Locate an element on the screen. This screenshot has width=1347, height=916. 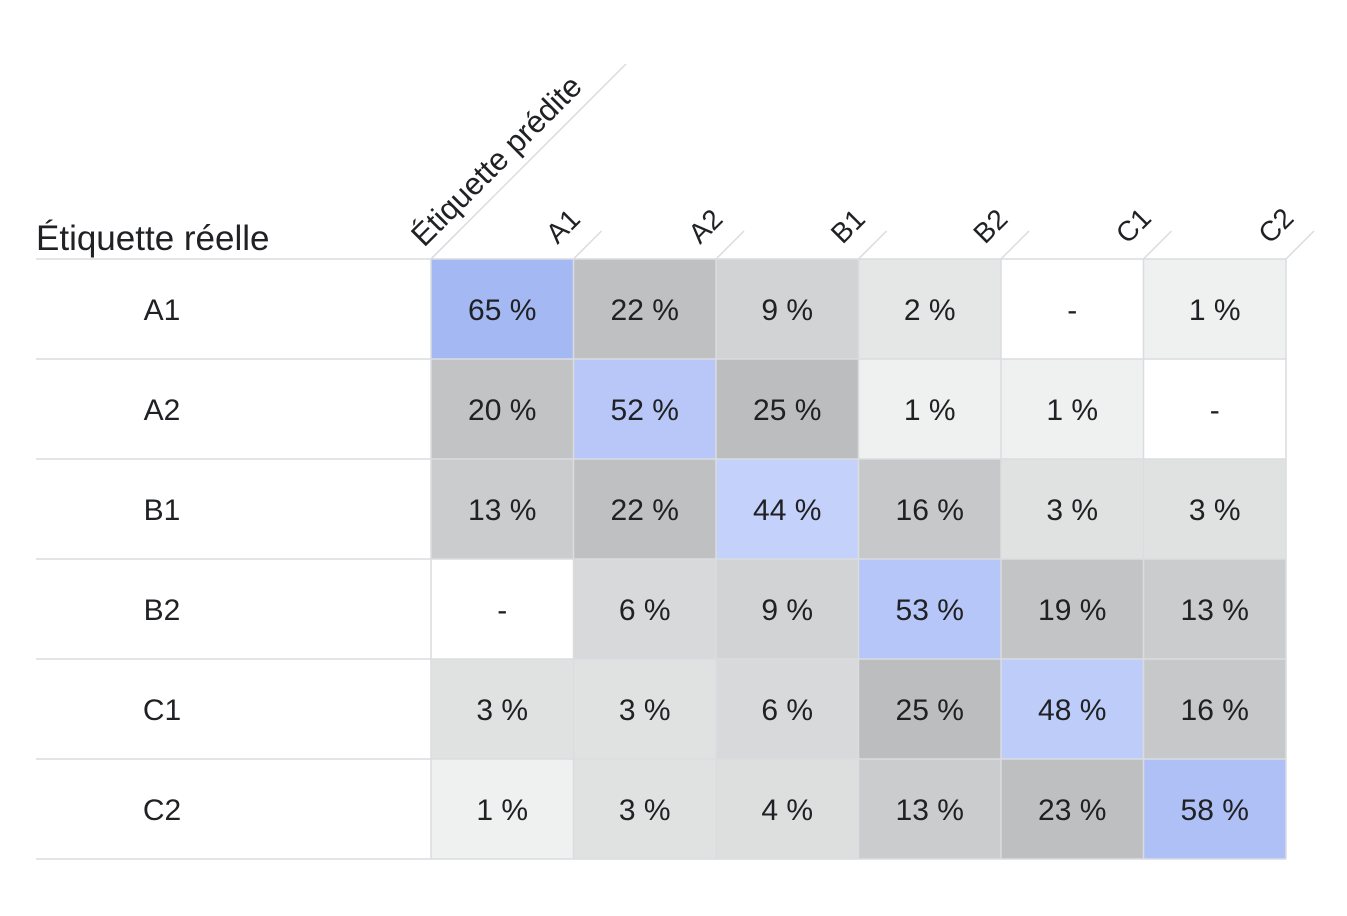
matrix-cell-b2-c1 is located at coordinates (1072, 609).